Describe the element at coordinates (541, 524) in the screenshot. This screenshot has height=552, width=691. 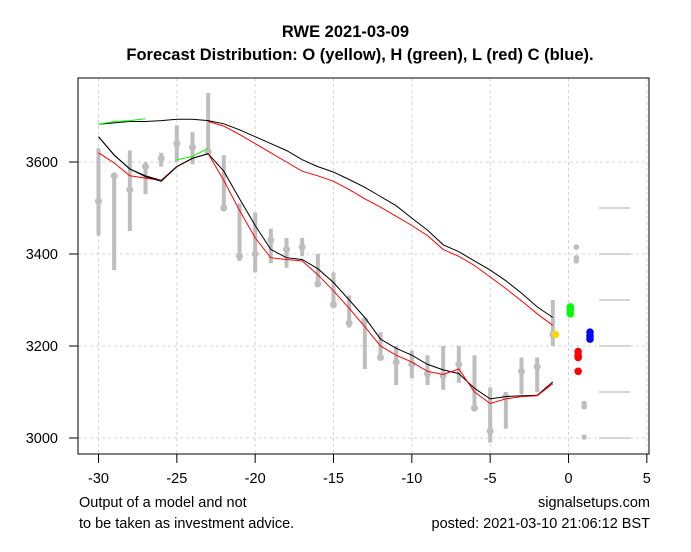
I see `posted-timestamp: posted: 2021-03-10 21:06:12 BST` at that location.